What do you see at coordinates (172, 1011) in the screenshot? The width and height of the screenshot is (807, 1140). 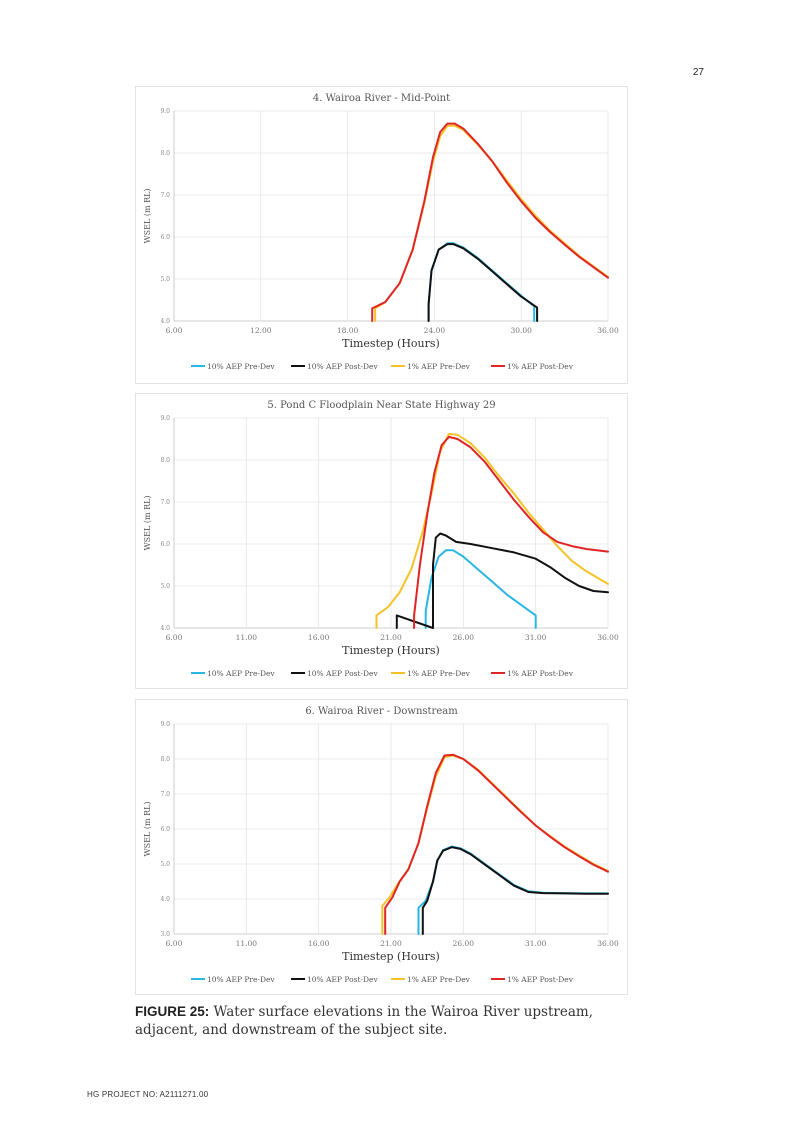 I see `caption-label: FIGURE 25:` at bounding box center [172, 1011].